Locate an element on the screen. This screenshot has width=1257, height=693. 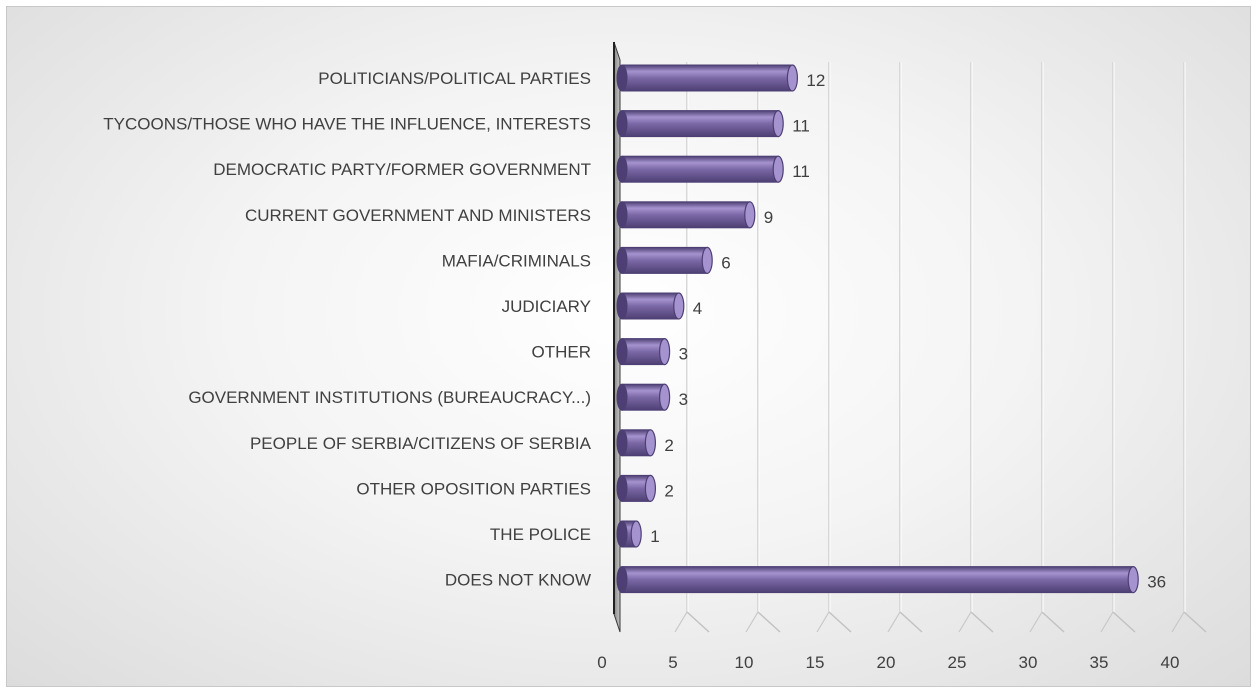
value-label: 9 is located at coordinates (768, 217).